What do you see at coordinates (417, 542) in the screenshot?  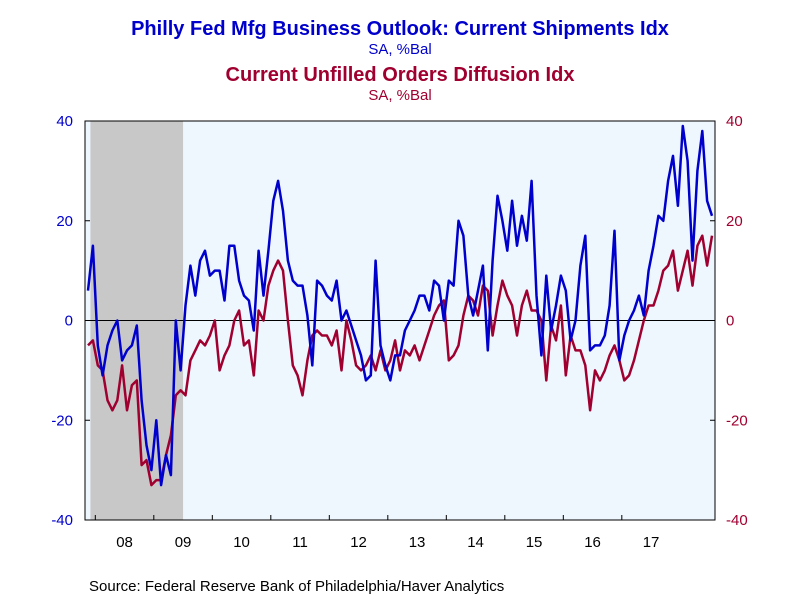 I see `x-axis-tick-label: 13` at bounding box center [417, 542].